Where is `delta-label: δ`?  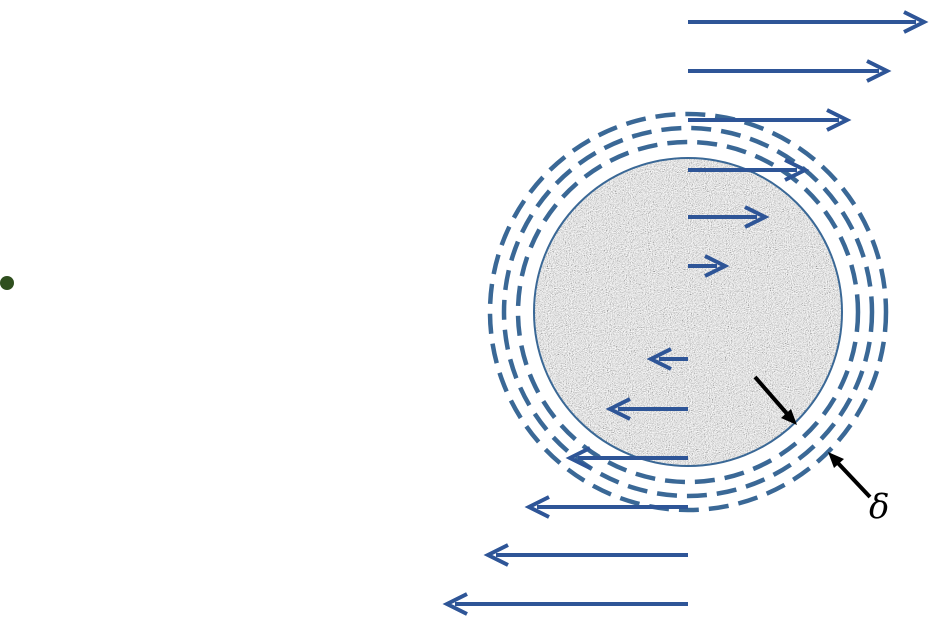
delta-label: δ is located at coordinates (879, 507).